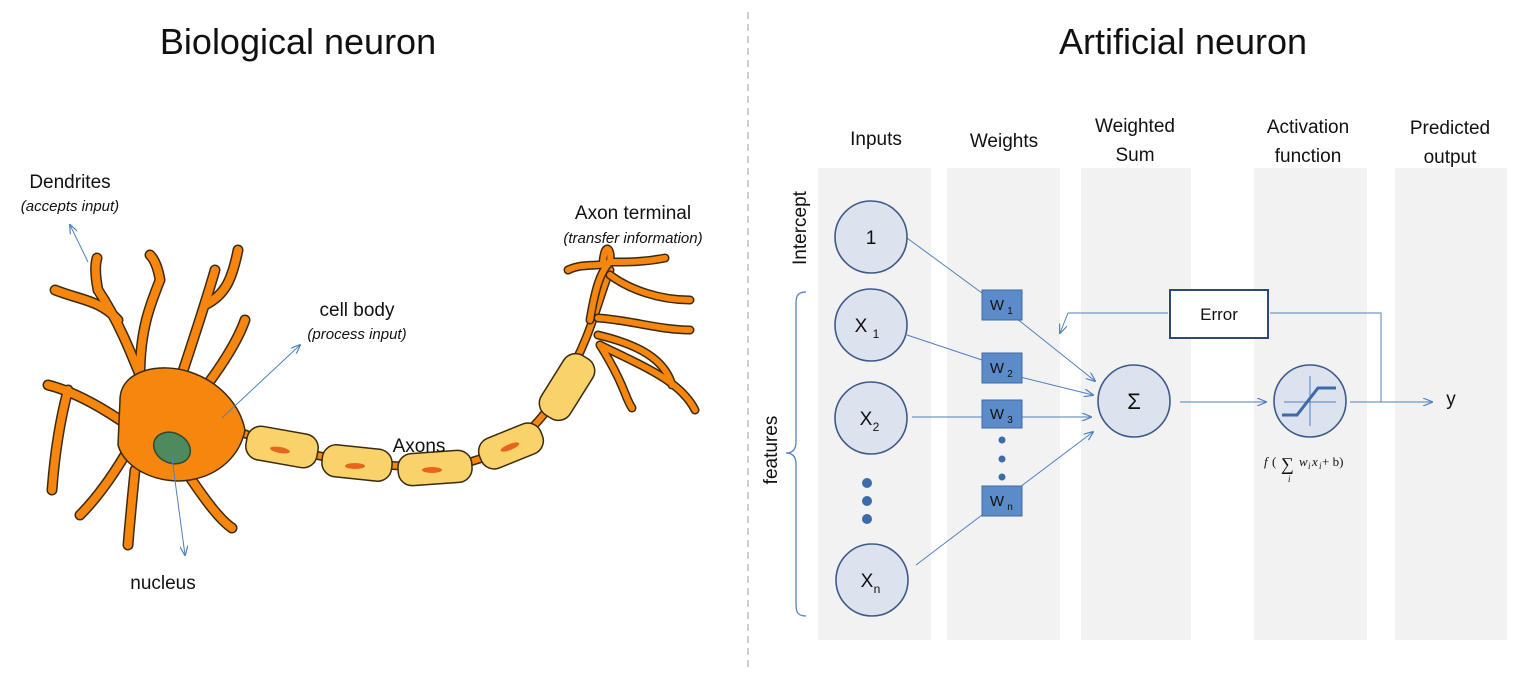 This screenshot has width=1514, height=674. What do you see at coordinates (997, 501) in the screenshot?
I see `weight-n-label: W` at bounding box center [997, 501].